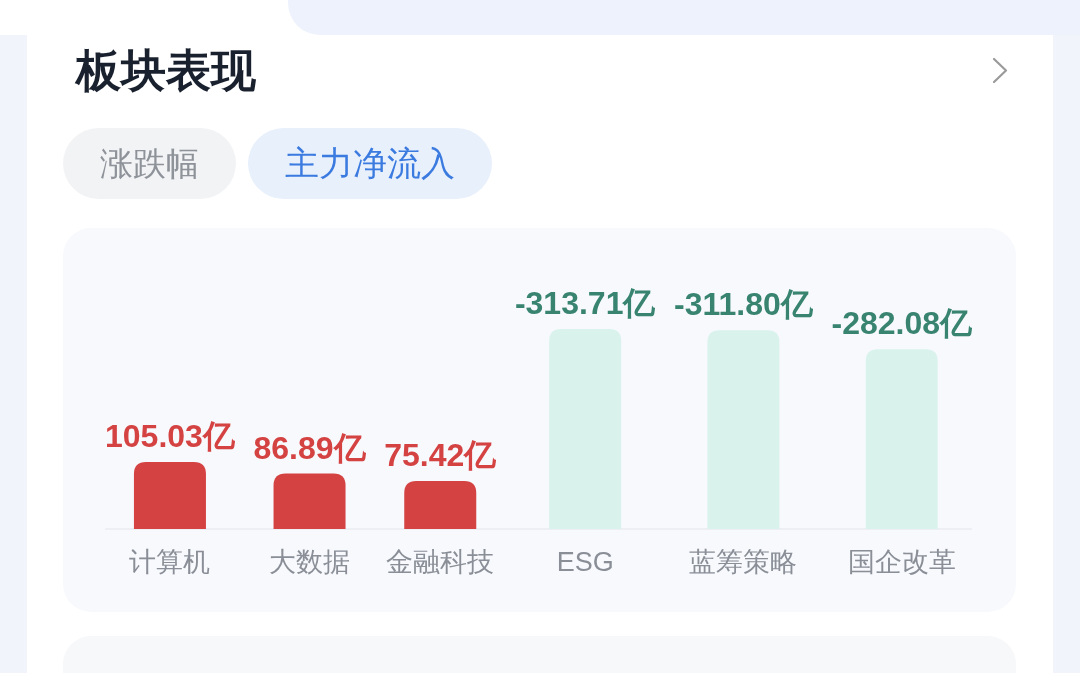 The width and height of the screenshot is (1080, 673). What do you see at coordinates (149, 163) in the screenshot?
I see `text: 涨跌幅` at bounding box center [149, 163].